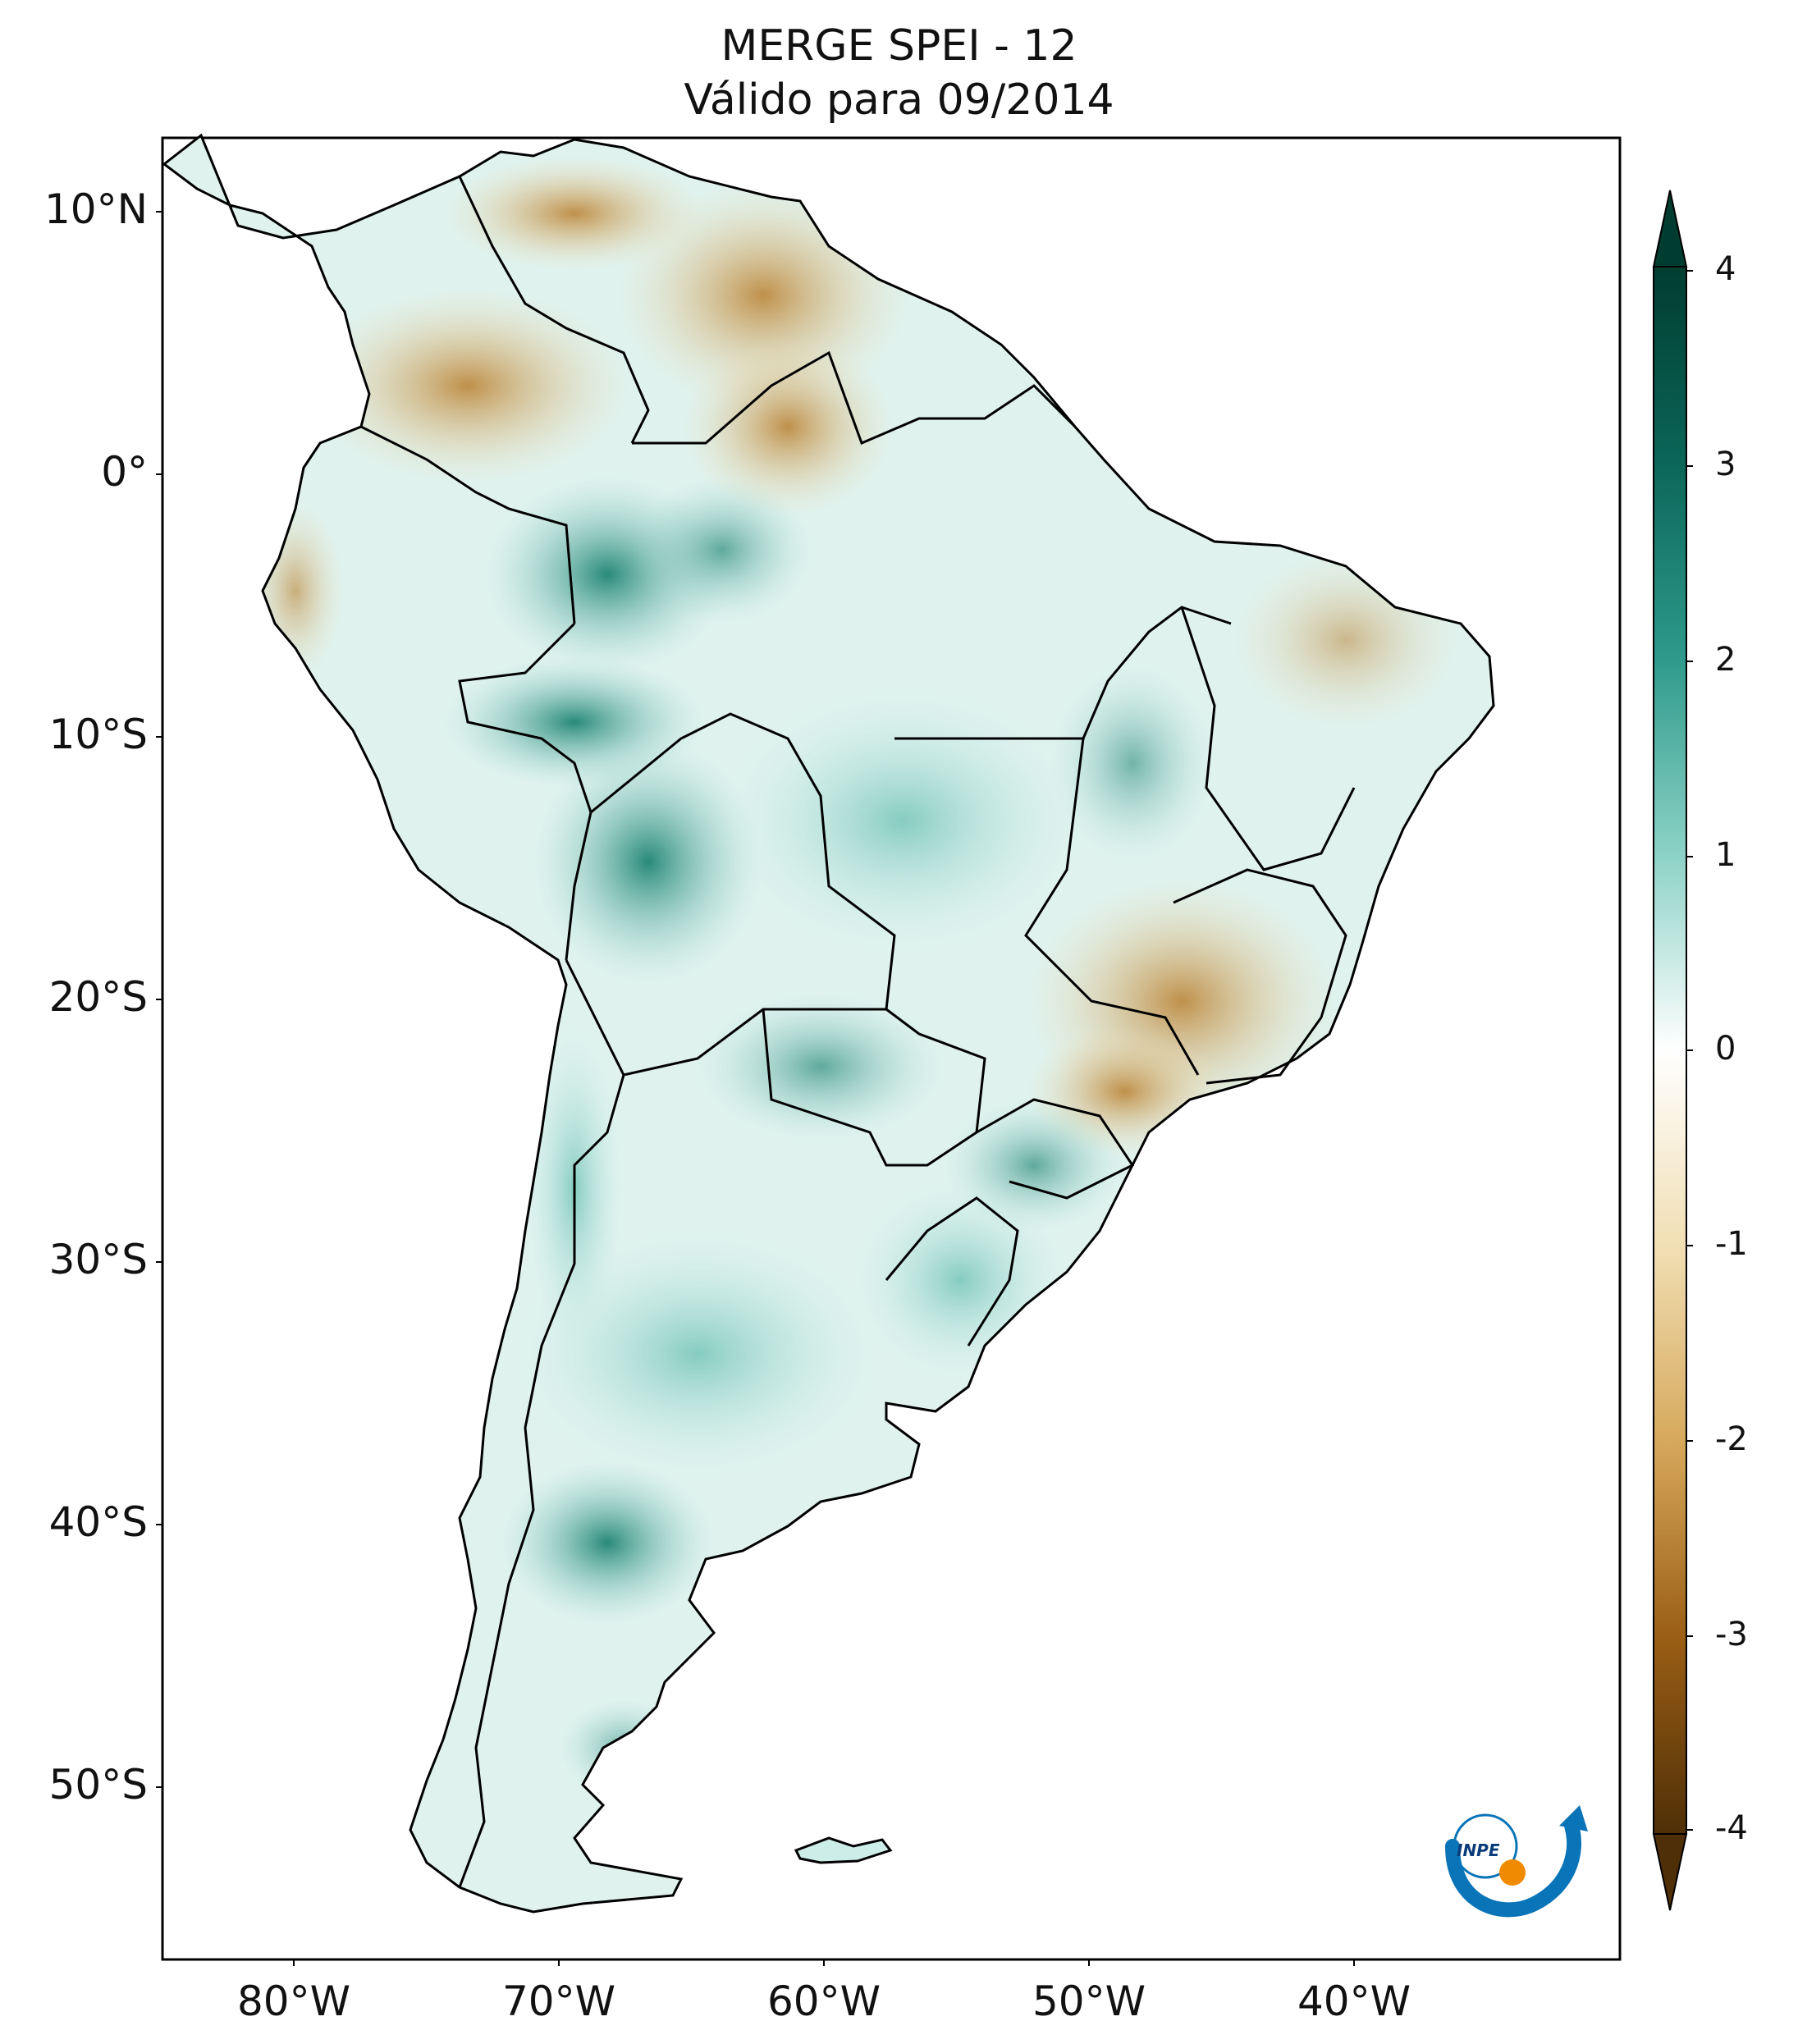 This screenshot has width=1798, height=2044. Describe the element at coordinates (1731, 1634) in the screenshot. I see `colorbar-label-m3: -3` at that location.